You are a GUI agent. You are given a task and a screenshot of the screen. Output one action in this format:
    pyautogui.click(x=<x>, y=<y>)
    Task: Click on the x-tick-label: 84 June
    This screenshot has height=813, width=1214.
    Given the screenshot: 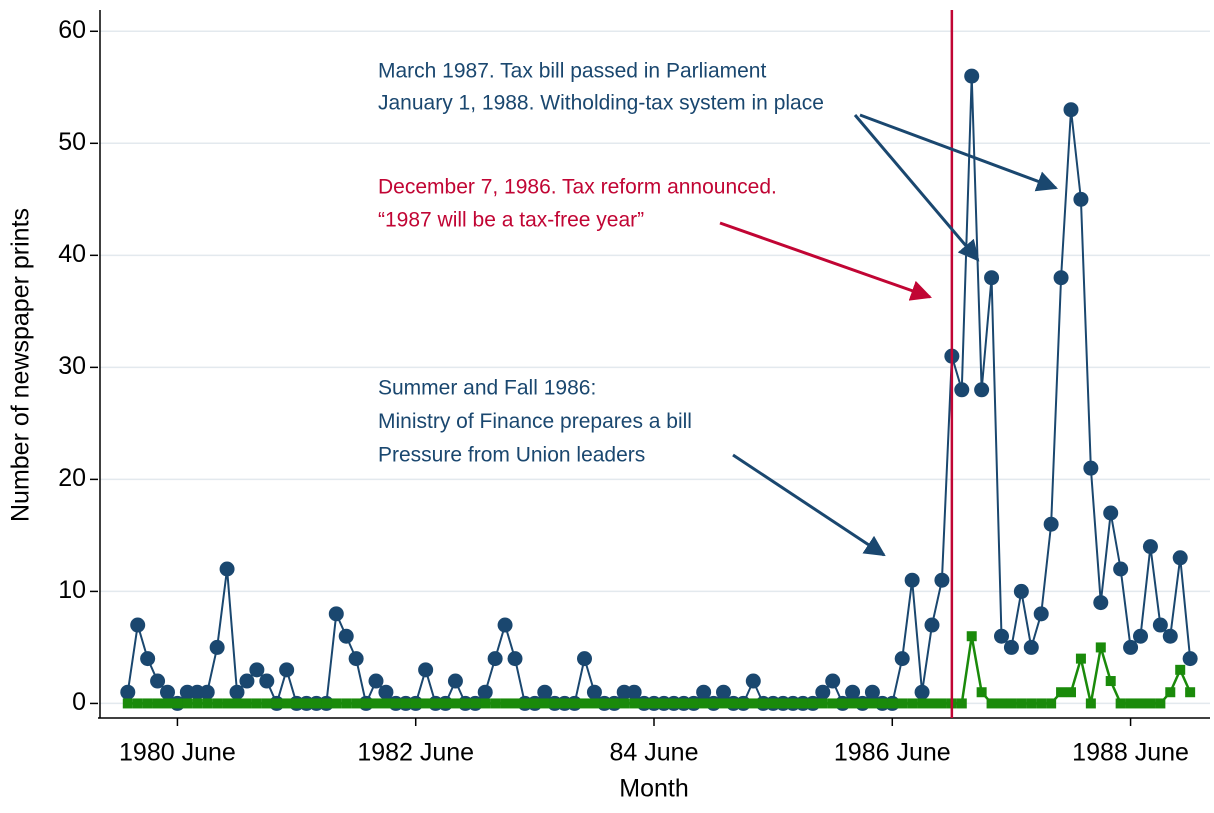 What is the action you would take?
    pyautogui.click(x=654, y=753)
    